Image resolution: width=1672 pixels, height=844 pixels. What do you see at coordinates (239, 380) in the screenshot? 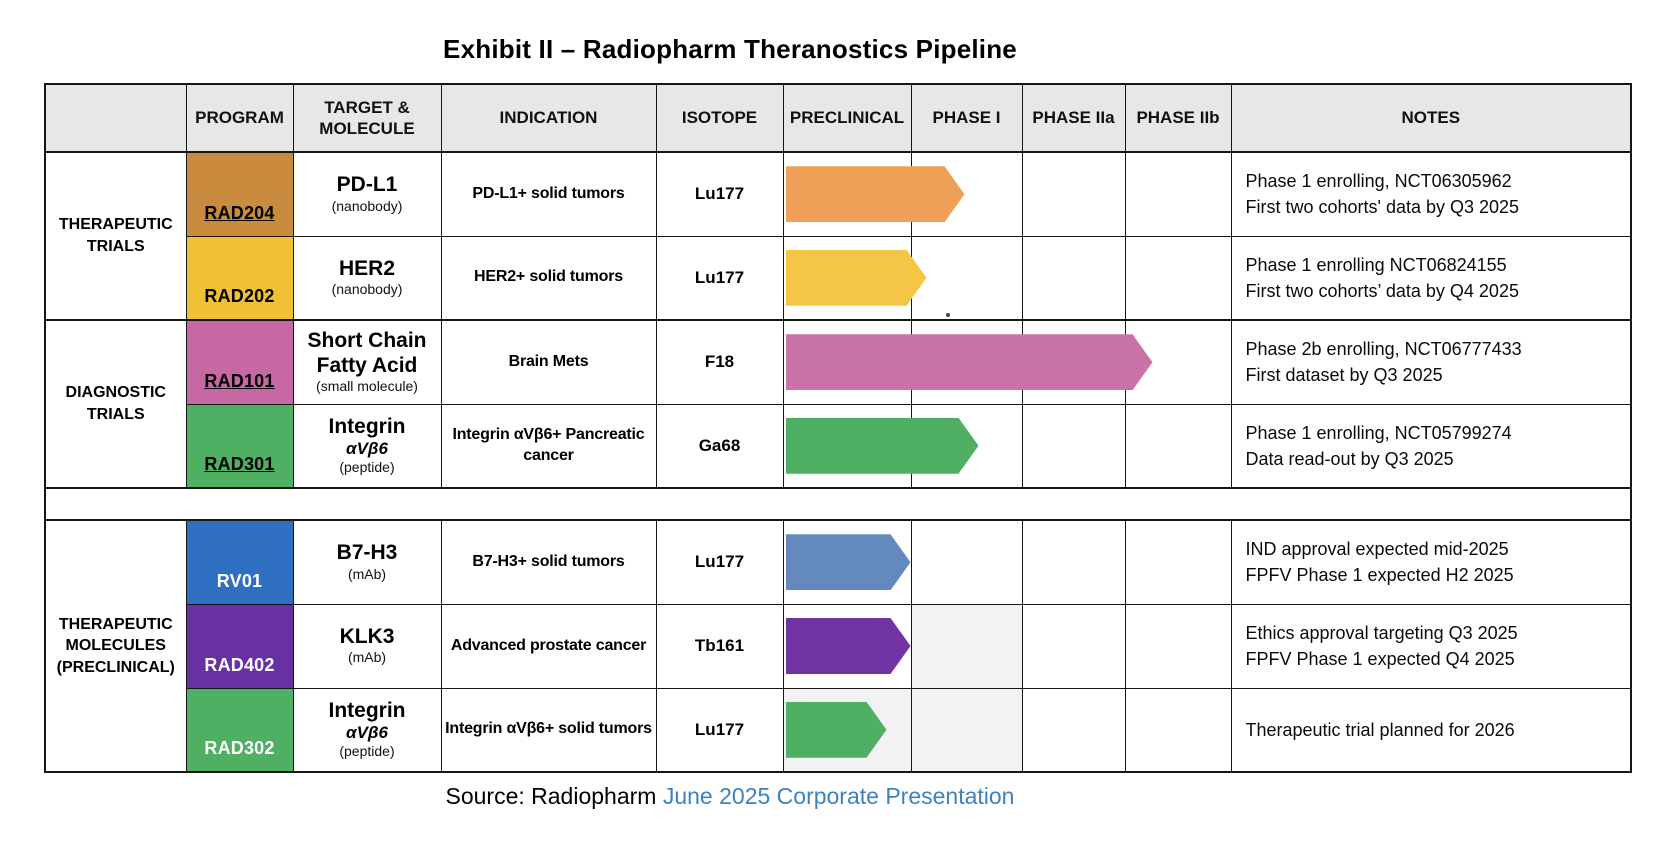
I see `program-code: RAD101` at bounding box center [239, 380].